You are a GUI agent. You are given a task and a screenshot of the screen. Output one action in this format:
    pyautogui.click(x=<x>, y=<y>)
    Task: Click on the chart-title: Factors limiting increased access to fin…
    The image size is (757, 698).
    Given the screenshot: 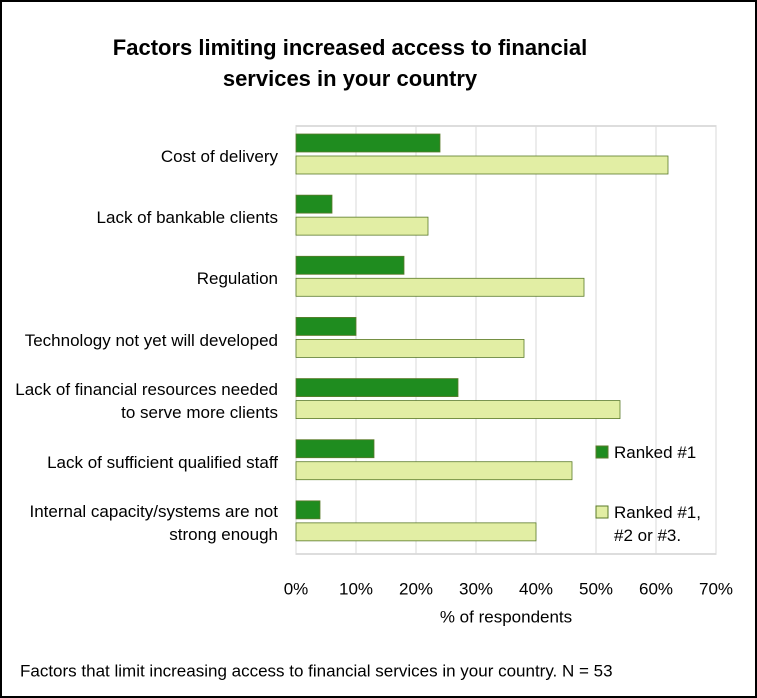 What is the action you would take?
    pyautogui.click(x=350, y=63)
    